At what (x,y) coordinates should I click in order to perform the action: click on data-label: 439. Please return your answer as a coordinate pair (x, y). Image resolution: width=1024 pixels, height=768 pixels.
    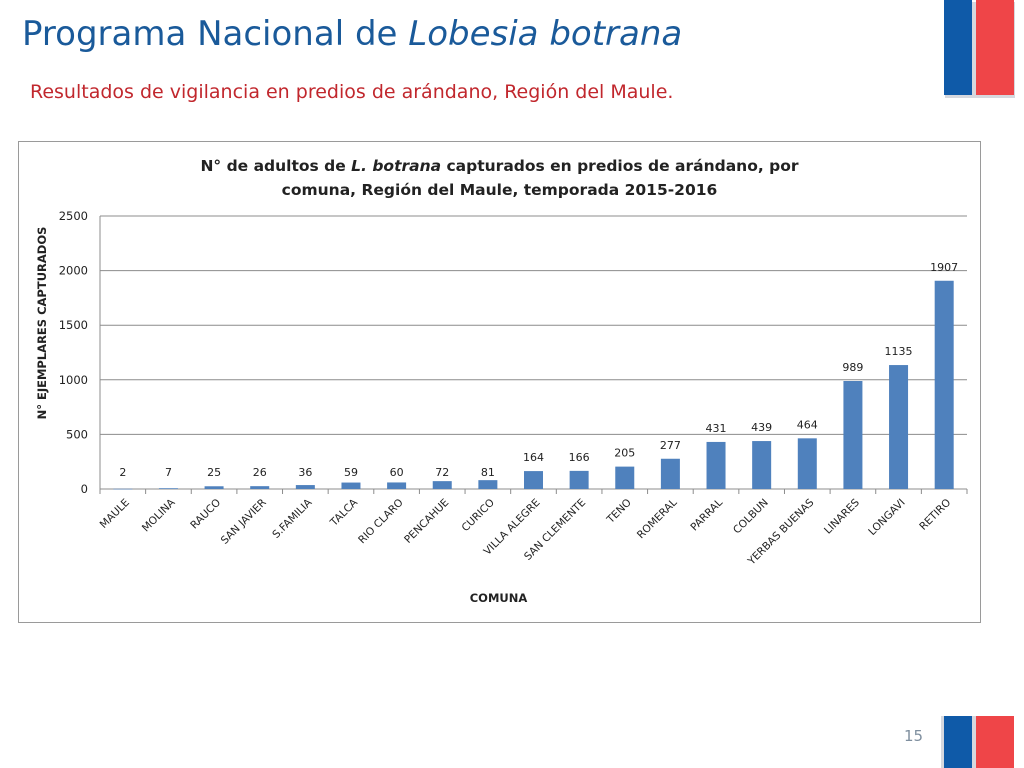
    Looking at the image, I should click on (761, 427).